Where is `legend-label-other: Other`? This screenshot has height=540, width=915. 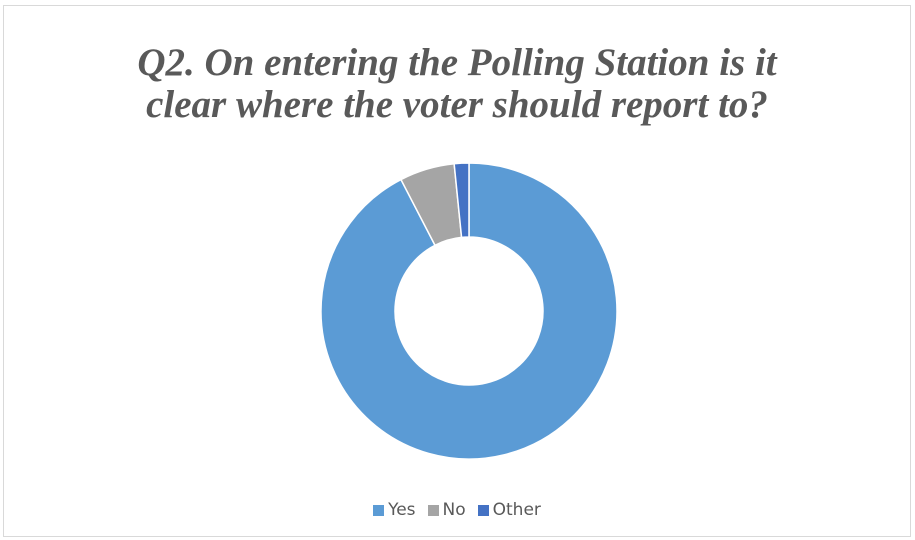
legend-label-other: Other is located at coordinates (516, 510).